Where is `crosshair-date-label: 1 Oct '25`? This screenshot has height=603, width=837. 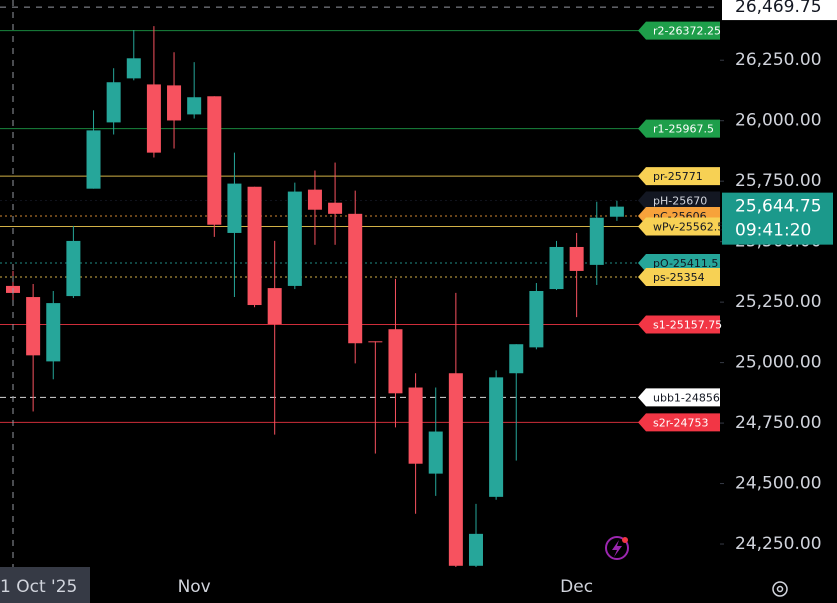 crosshair-date-label: 1 Oct '25 is located at coordinates (38, 587).